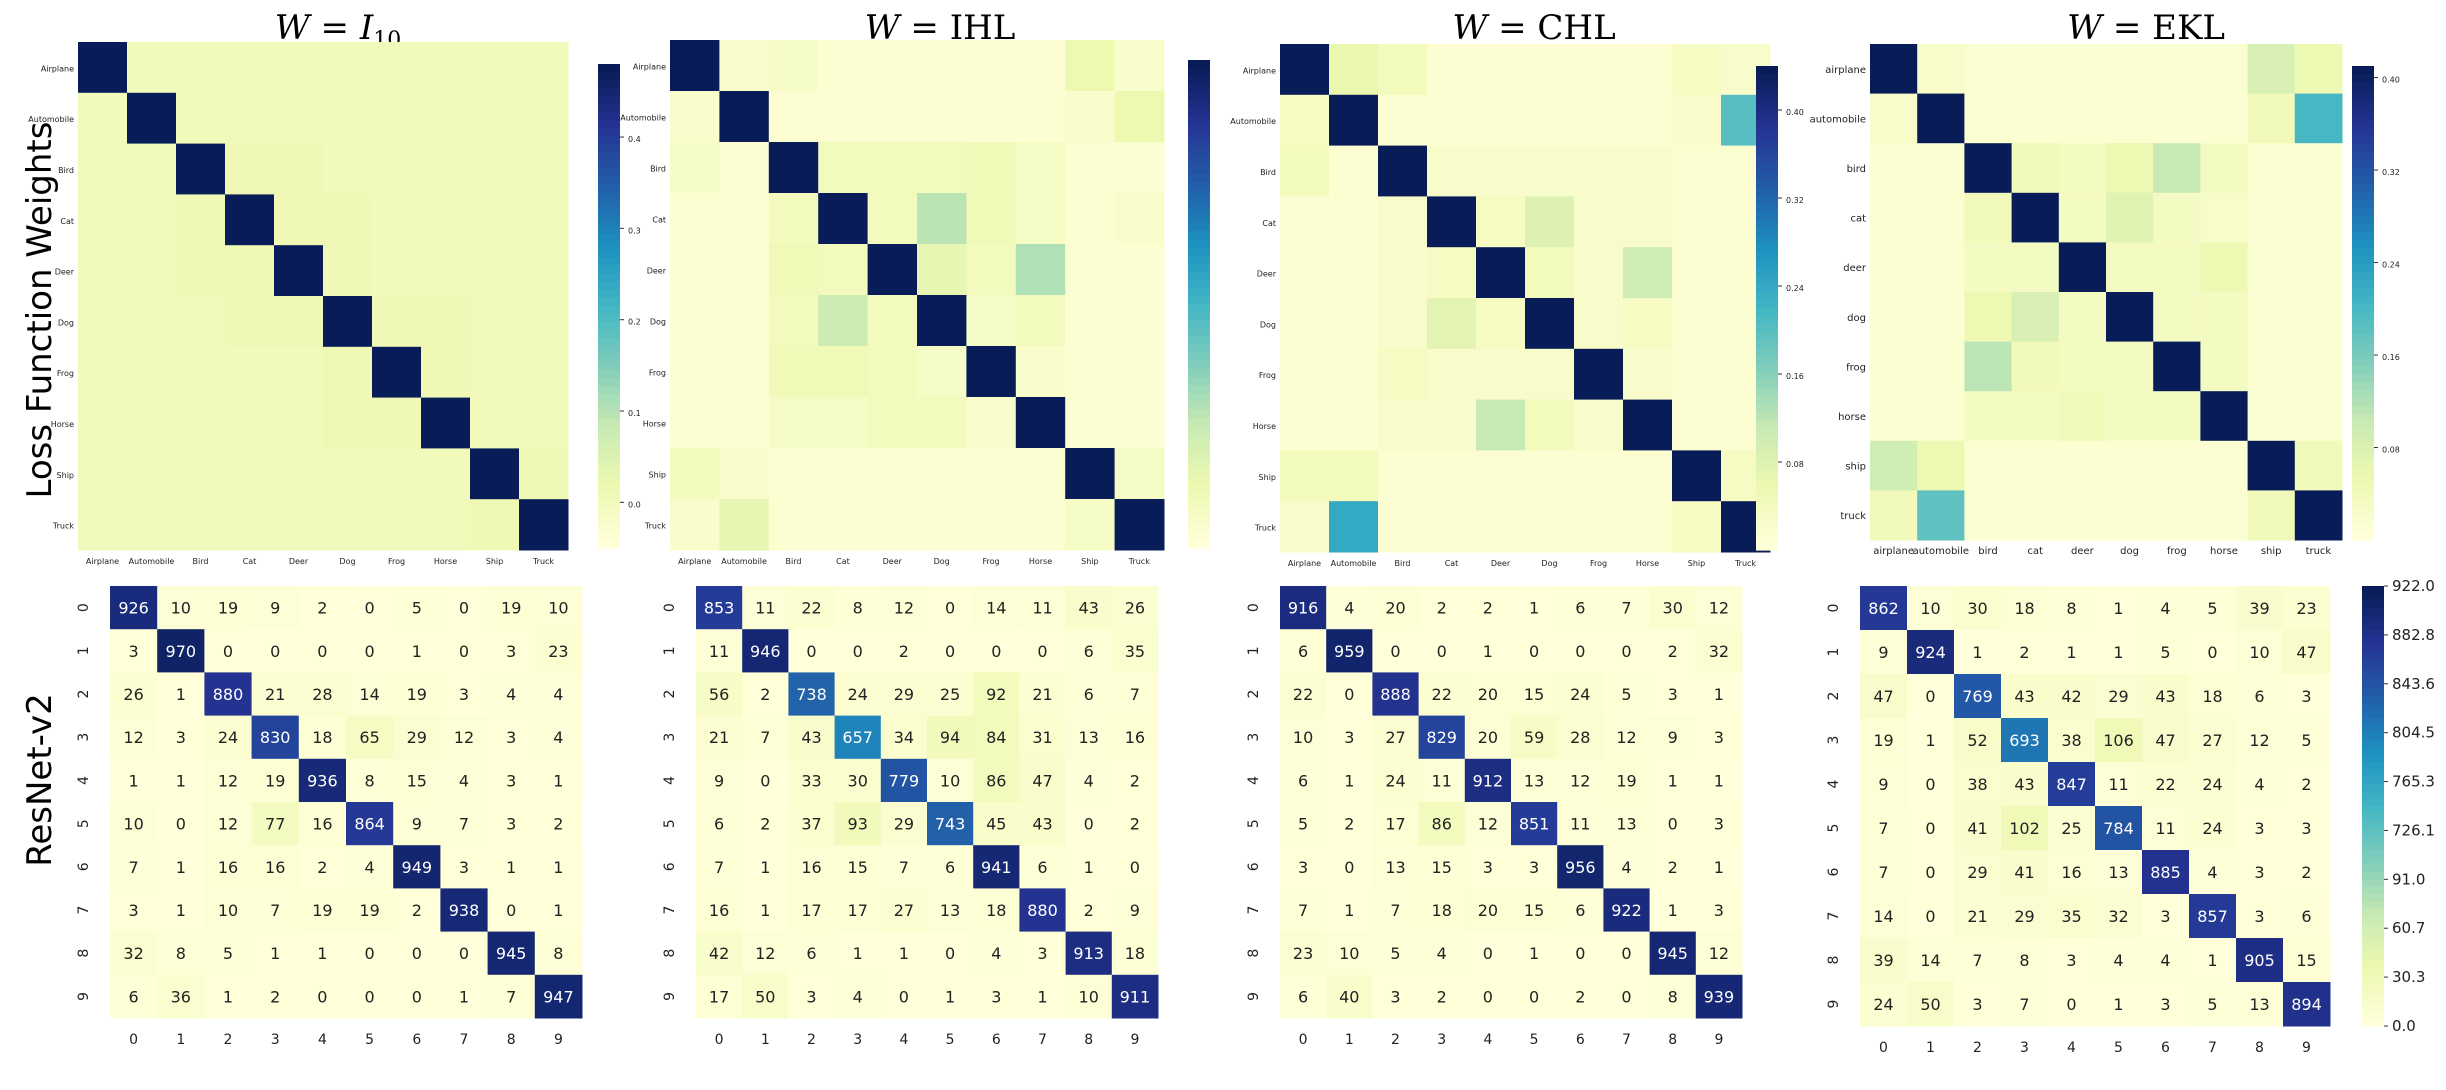  Describe the element at coordinates (765, 1040) in the screenshot. I see `x-tick-label: 1` at that location.